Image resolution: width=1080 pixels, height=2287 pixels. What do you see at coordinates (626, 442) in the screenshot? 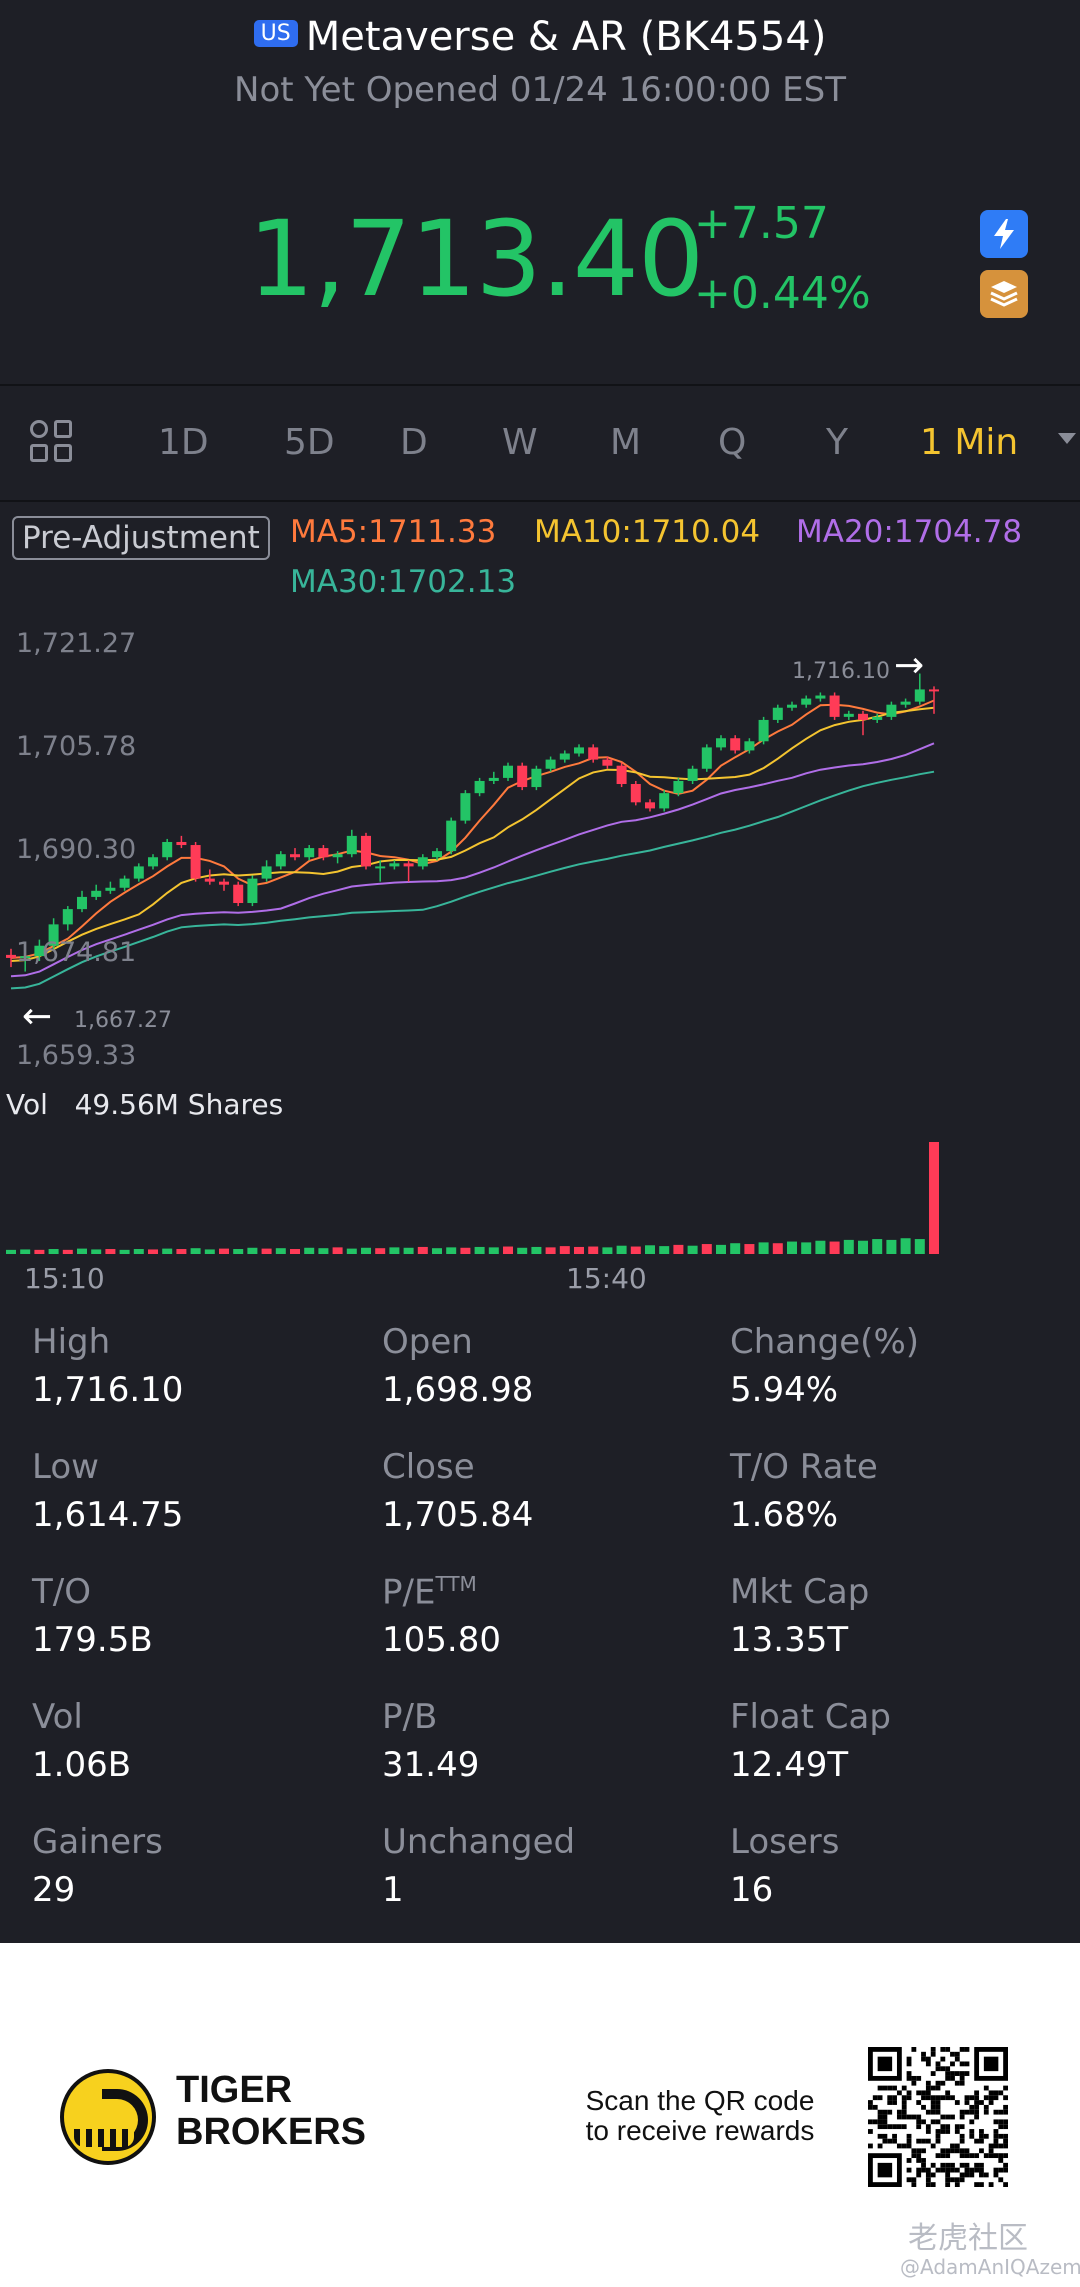
I see `tab-m: M` at bounding box center [626, 442].